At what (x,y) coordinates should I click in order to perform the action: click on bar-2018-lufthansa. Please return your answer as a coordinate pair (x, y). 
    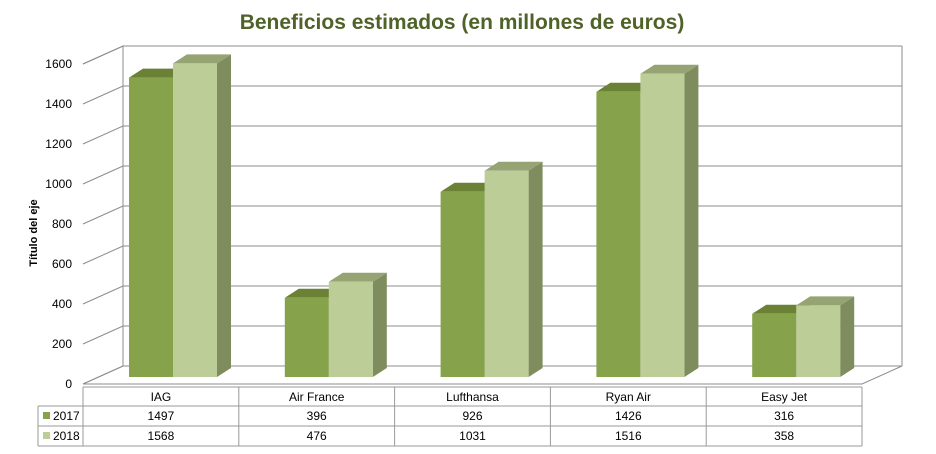
    Looking at the image, I should click on (513, 269).